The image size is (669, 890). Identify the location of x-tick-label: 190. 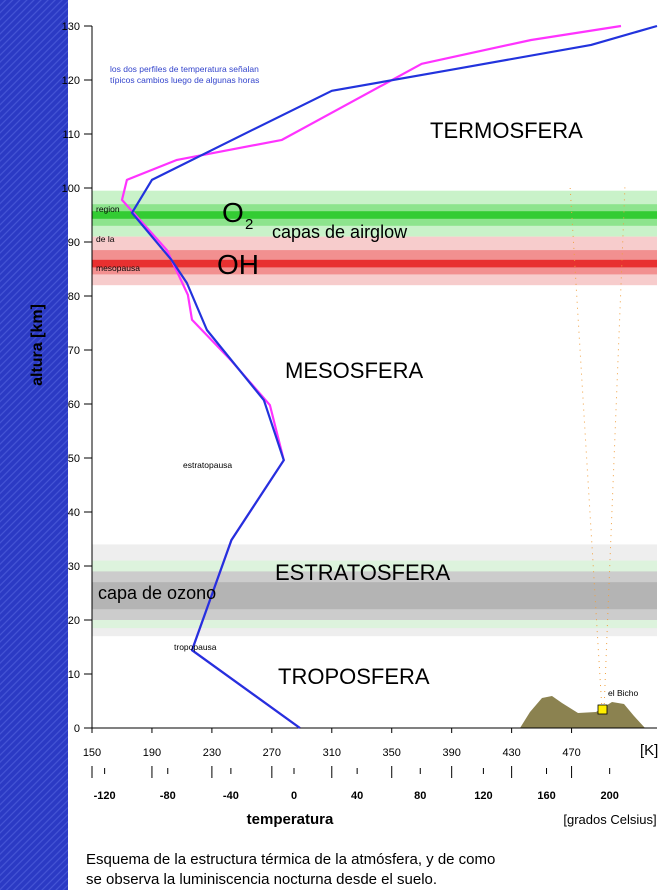
(152, 753).